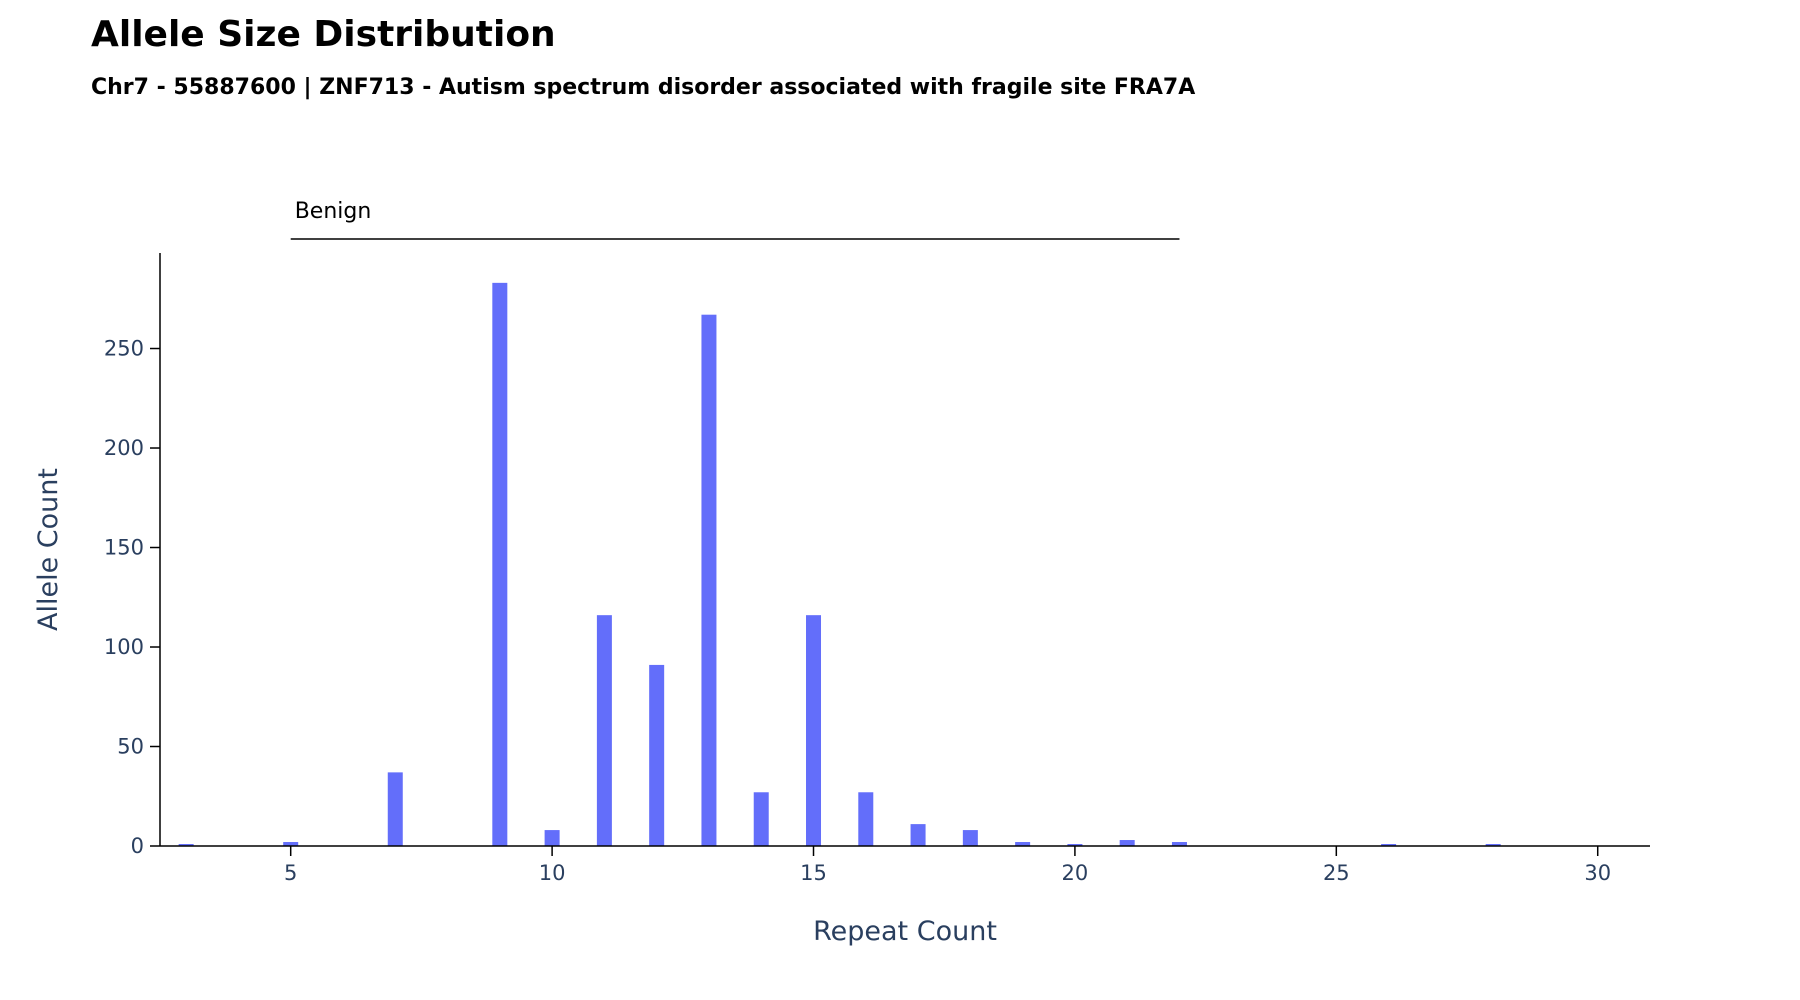 This screenshot has width=1800, height=1000. What do you see at coordinates (735, 219) in the screenshot?
I see `annotation-layer: Benign` at bounding box center [735, 219].